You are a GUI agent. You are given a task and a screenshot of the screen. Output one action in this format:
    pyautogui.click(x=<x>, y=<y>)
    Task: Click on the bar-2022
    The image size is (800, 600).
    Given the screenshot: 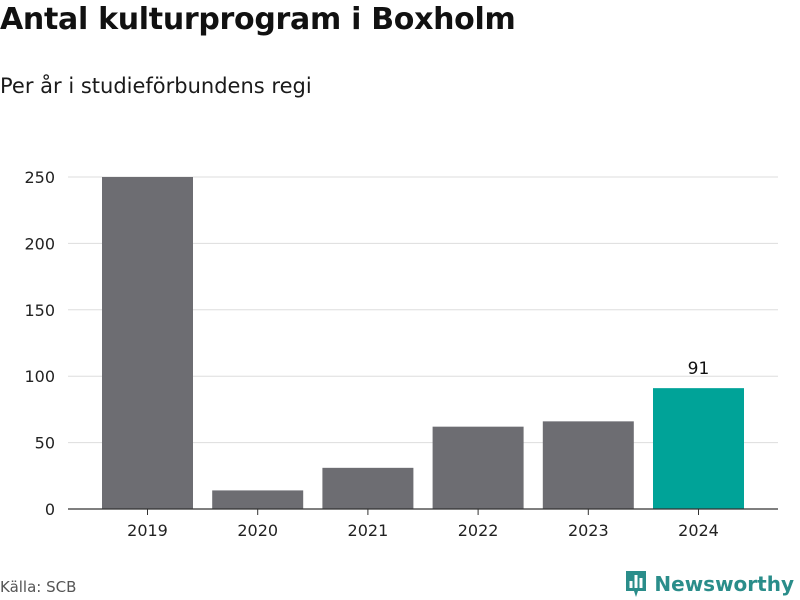 What is the action you would take?
    pyautogui.click(x=478, y=467)
    